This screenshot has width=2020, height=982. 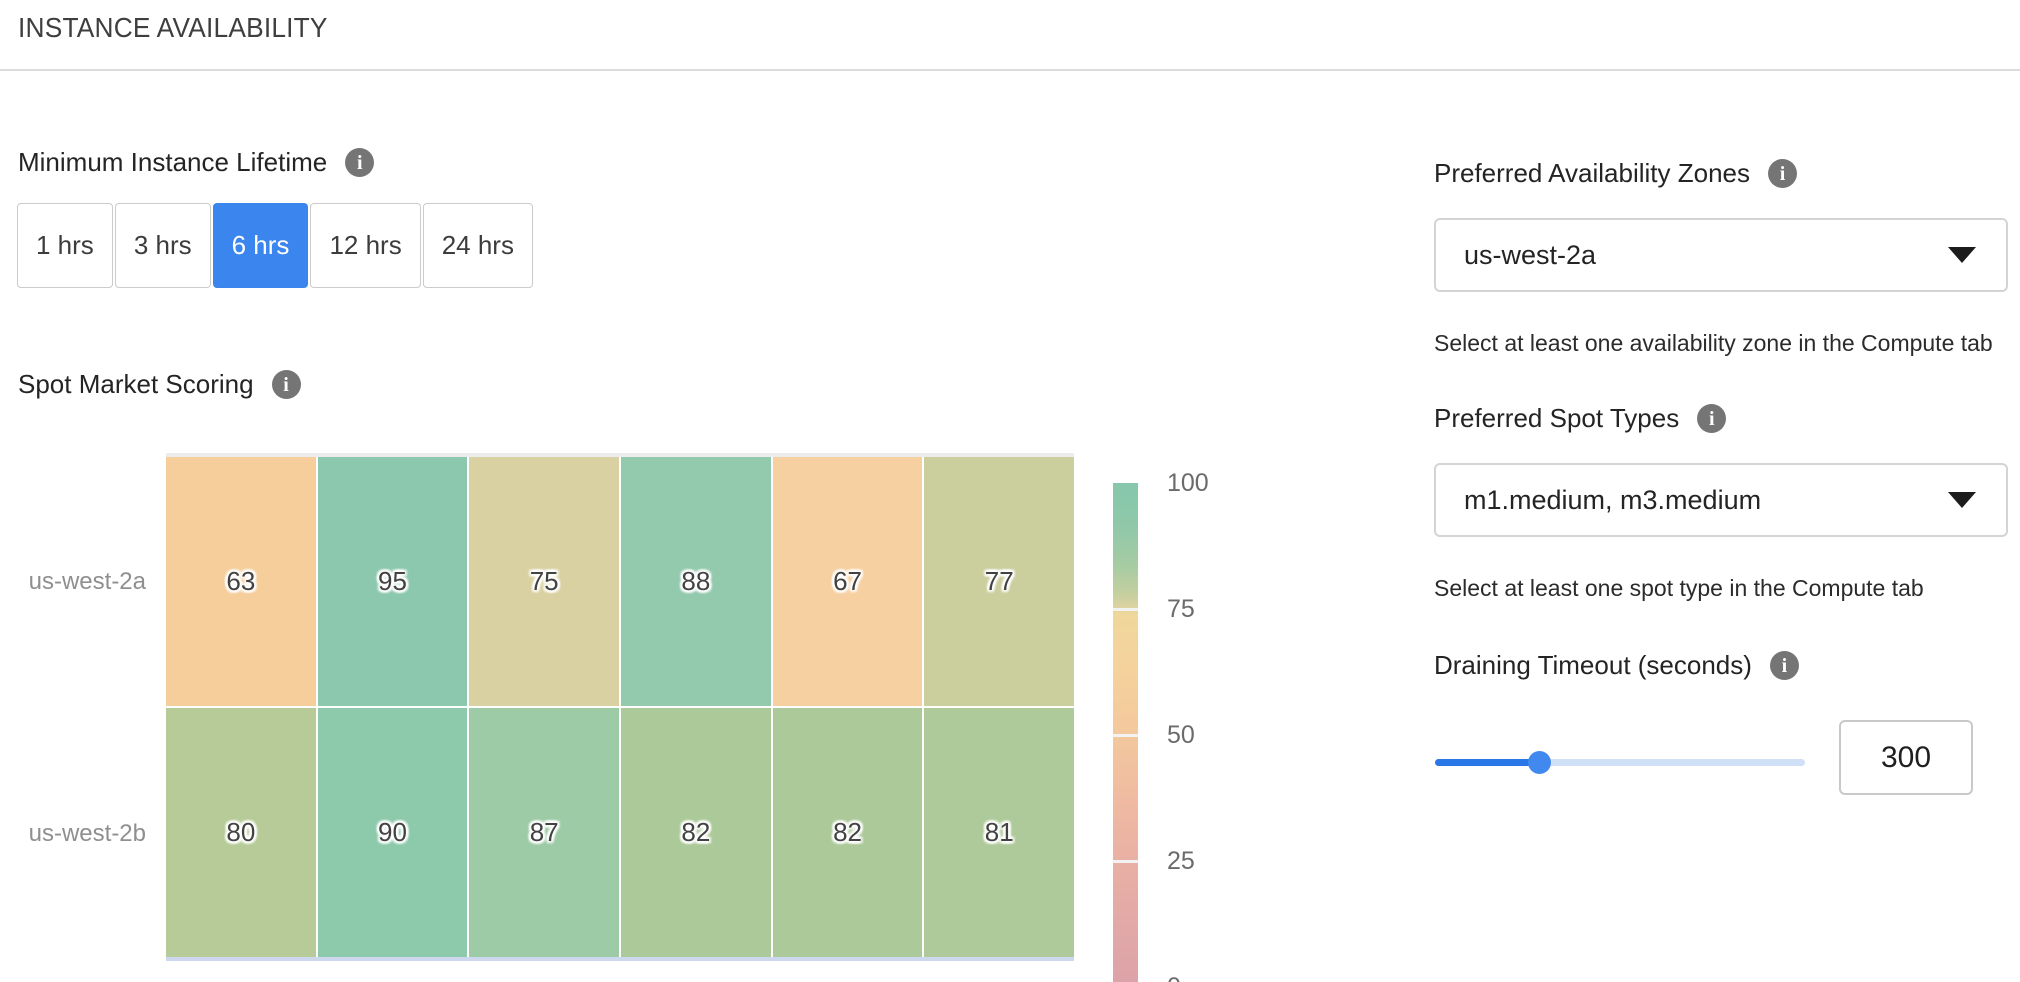 What do you see at coordinates (1181, 735) in the screenshot?
I see `colorbar-tick-label: 50` at bounding box center [1181, 735].